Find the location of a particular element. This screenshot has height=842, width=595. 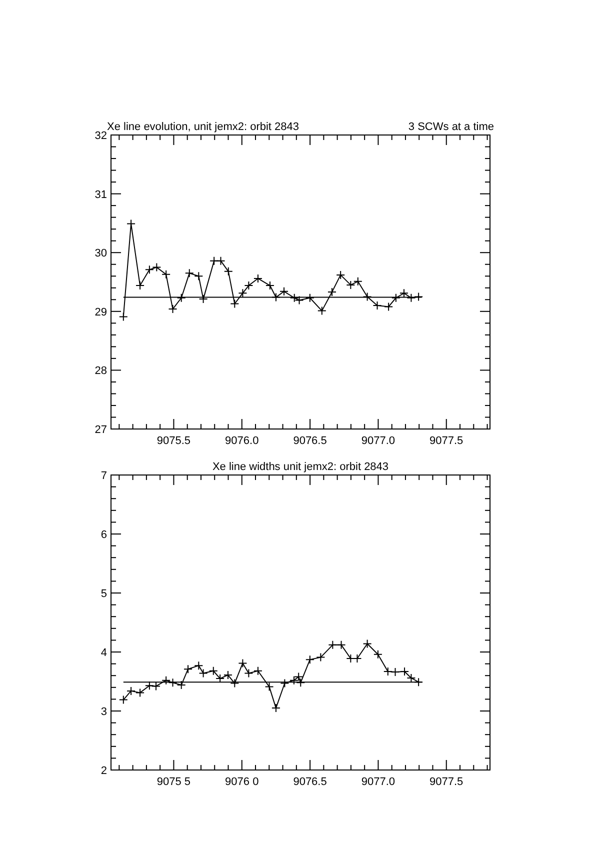

x-tick-label: 9075 5 is located at coordinates (173, 782).